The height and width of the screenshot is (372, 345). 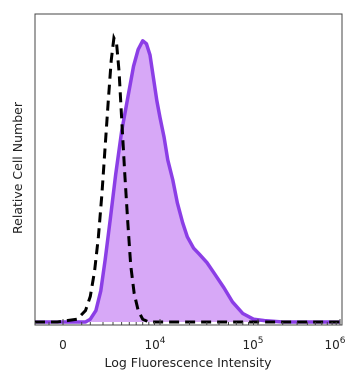 I want to click on y-axis-title: Relative Cell Number, so click(x=17, y=167).